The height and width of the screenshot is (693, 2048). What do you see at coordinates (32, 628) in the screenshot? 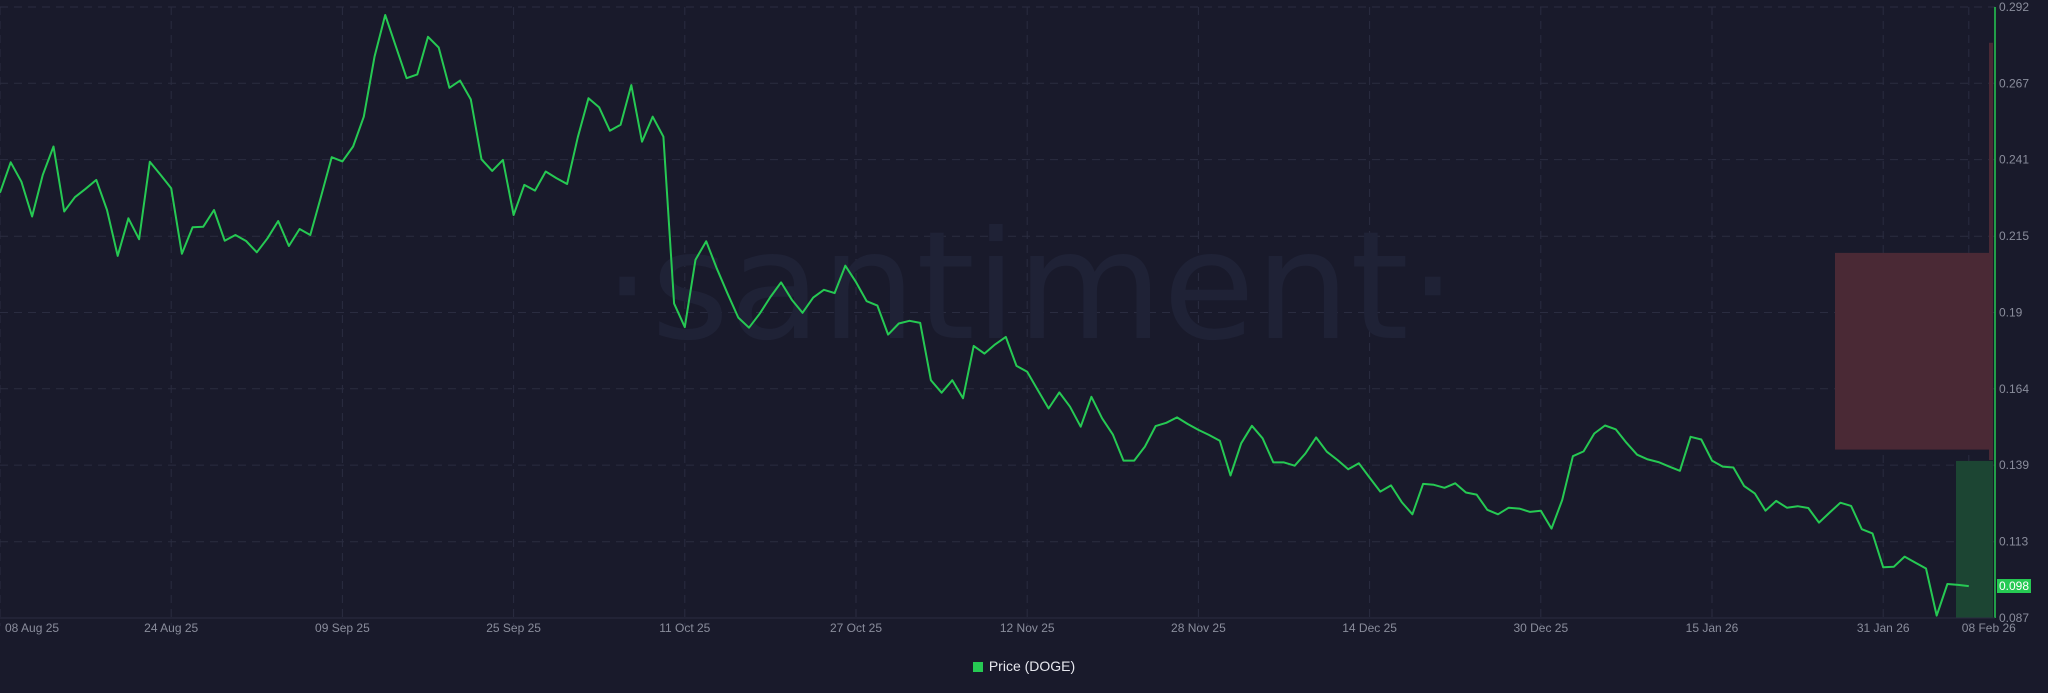
I see `x-tick-label: 08 Aug 25` at bounding box center [32, 628].